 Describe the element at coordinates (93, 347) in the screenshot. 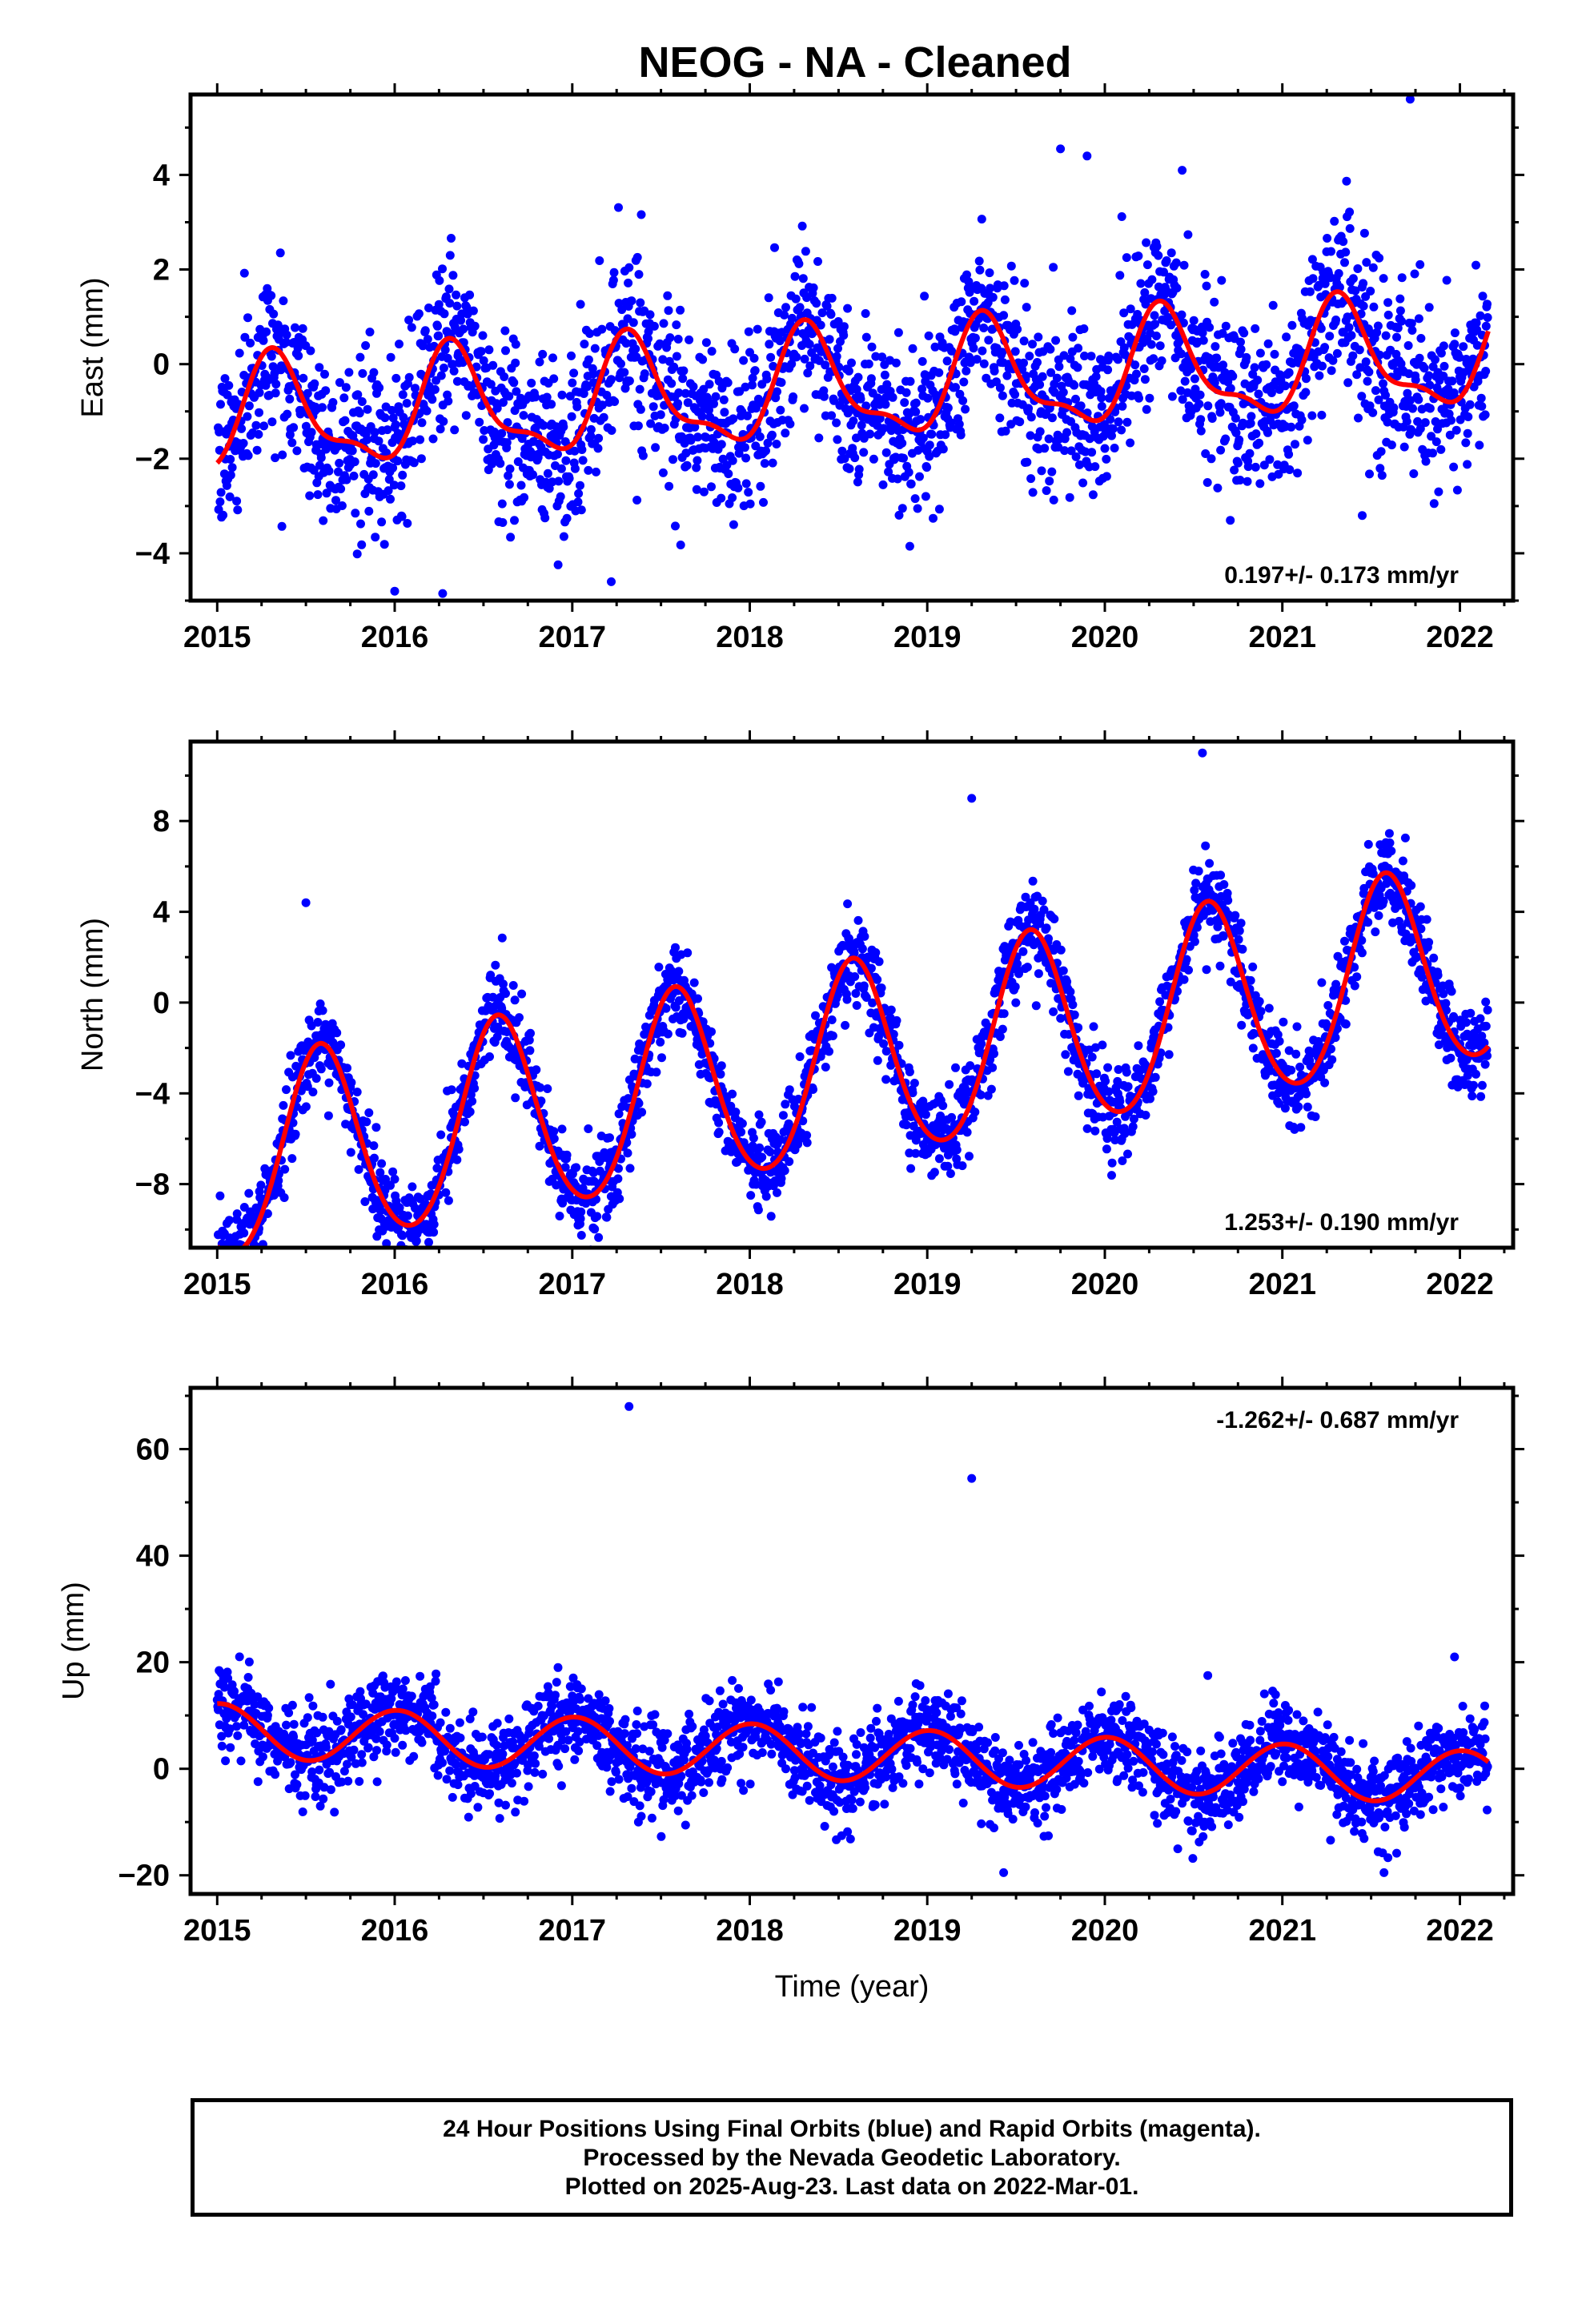

I see `y-axis-label: East (mm)` at that location.